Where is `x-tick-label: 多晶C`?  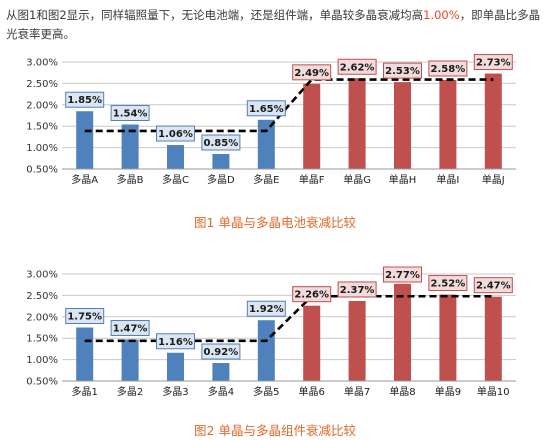 x-tick-label: 多晶C is located at coordinates (175, 179).